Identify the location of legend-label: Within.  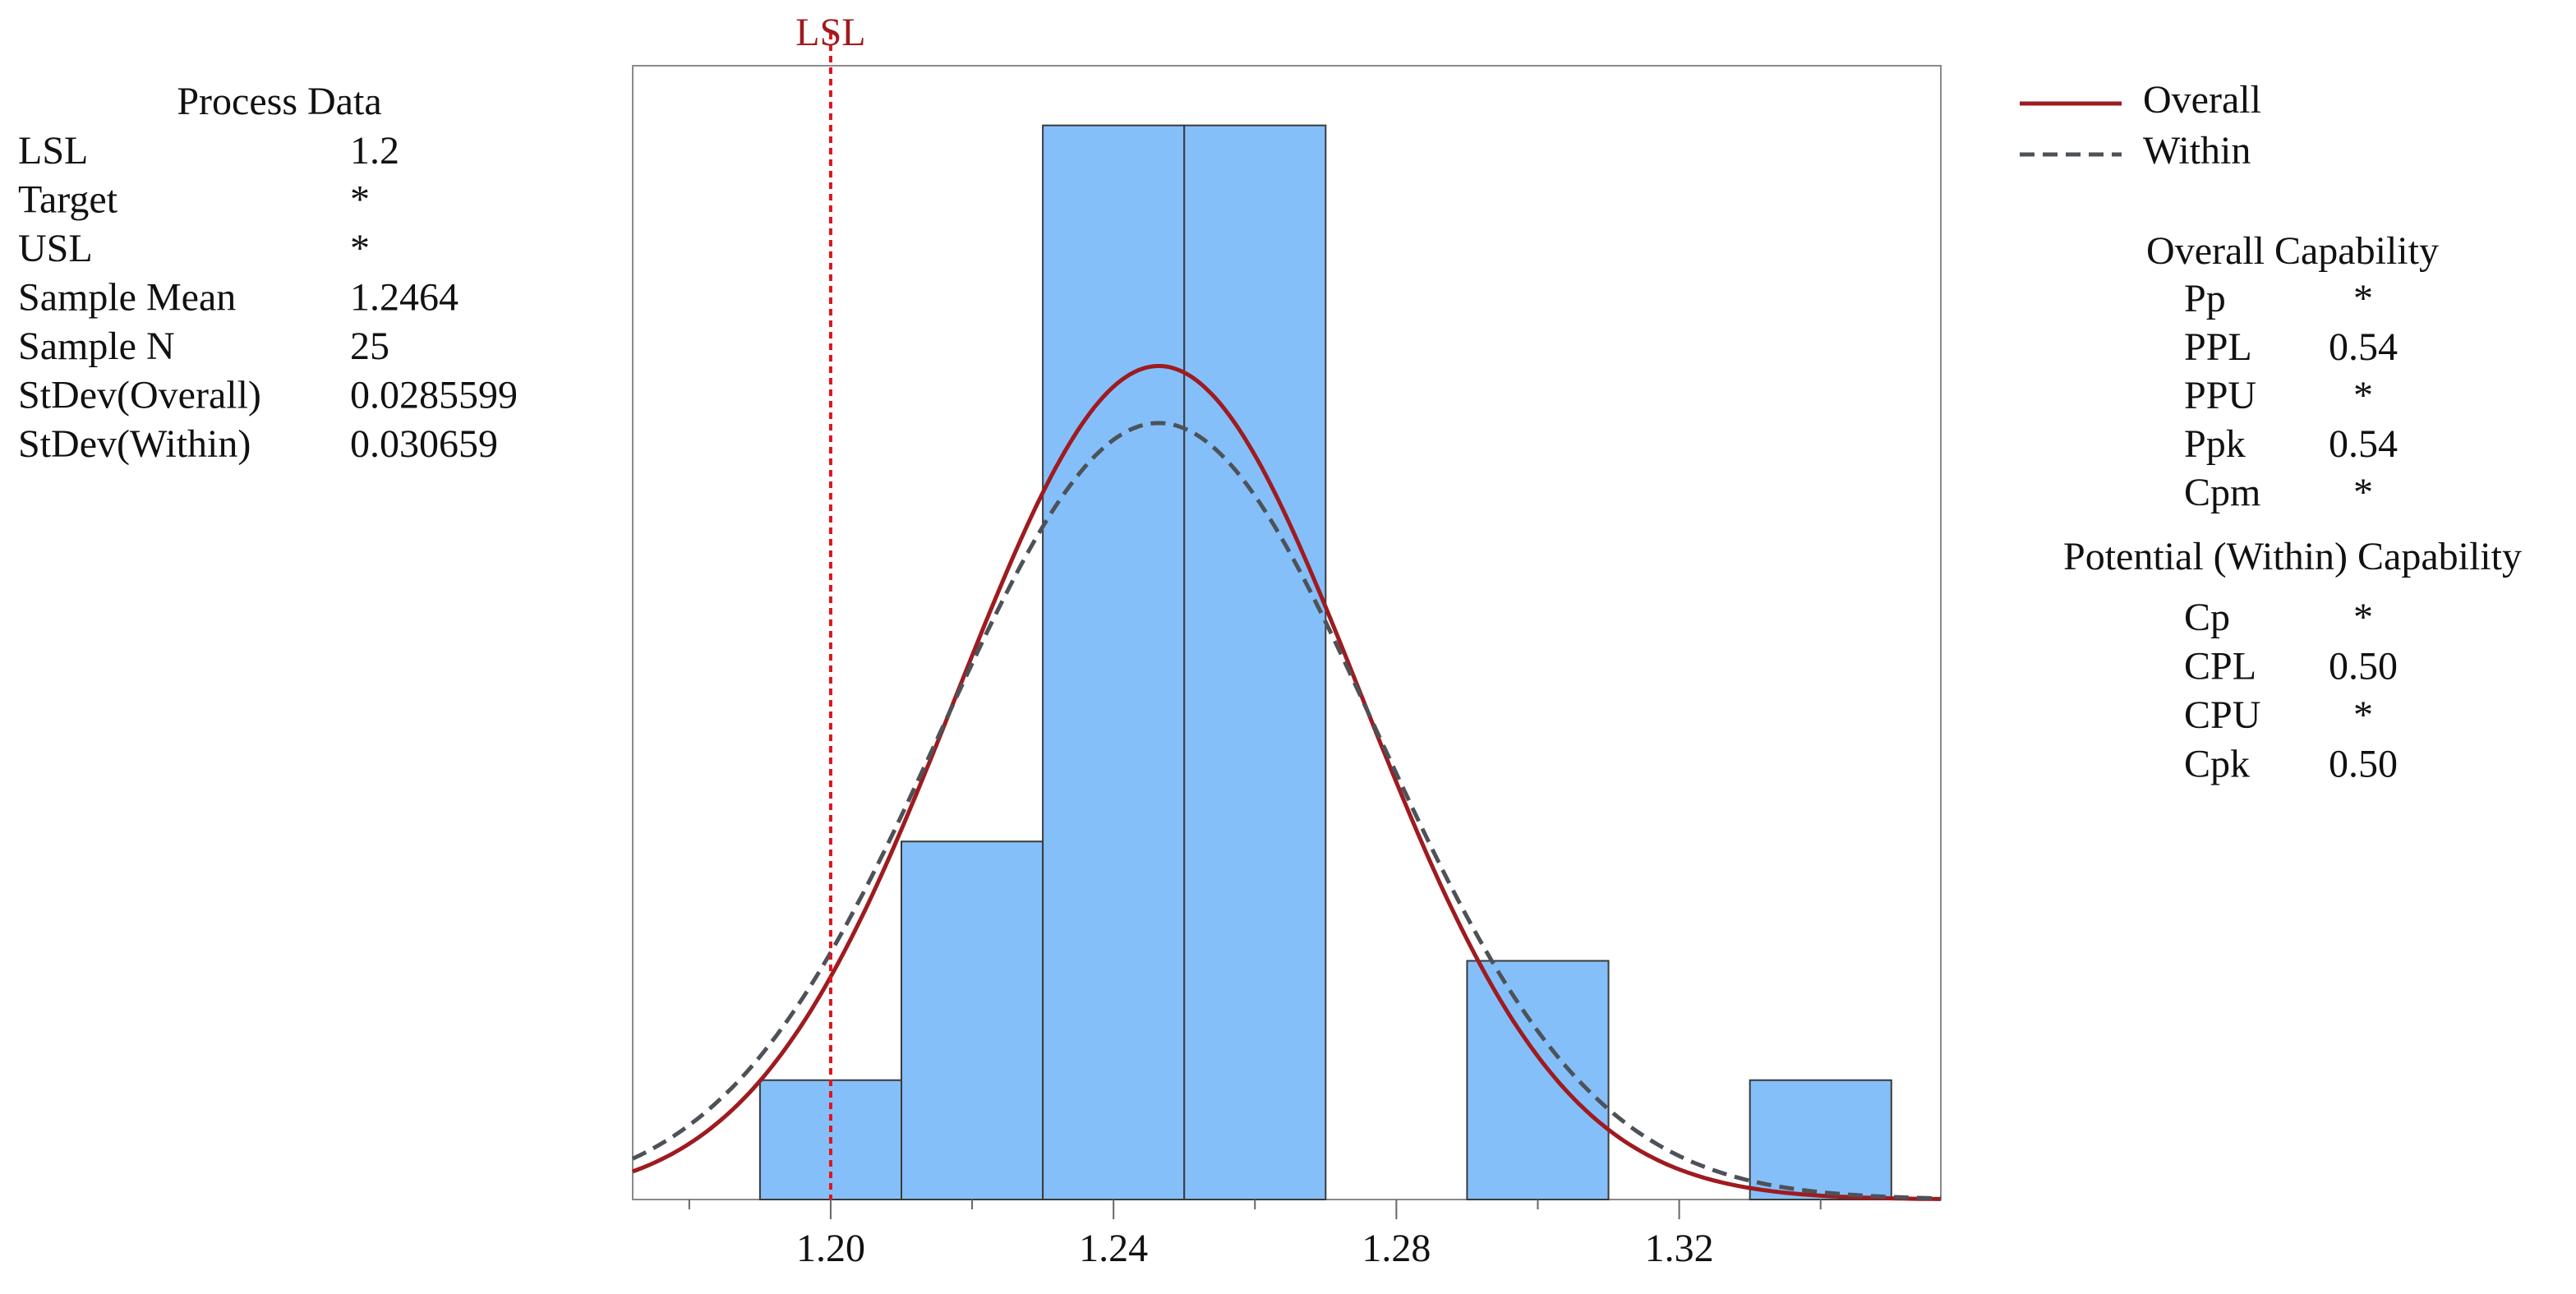
(2197, 151).